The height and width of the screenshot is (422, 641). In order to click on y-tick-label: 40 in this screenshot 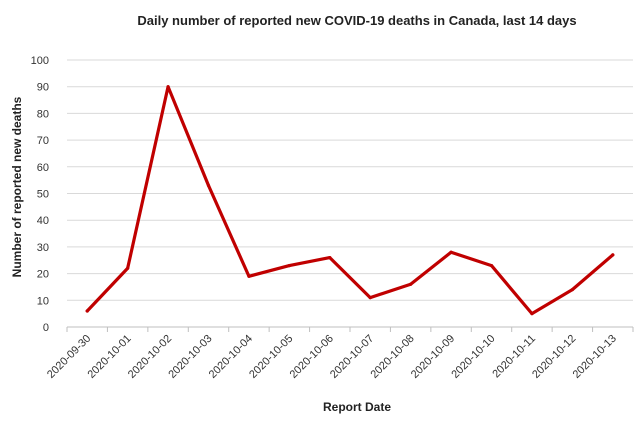, I will do `click(43, 221)`.